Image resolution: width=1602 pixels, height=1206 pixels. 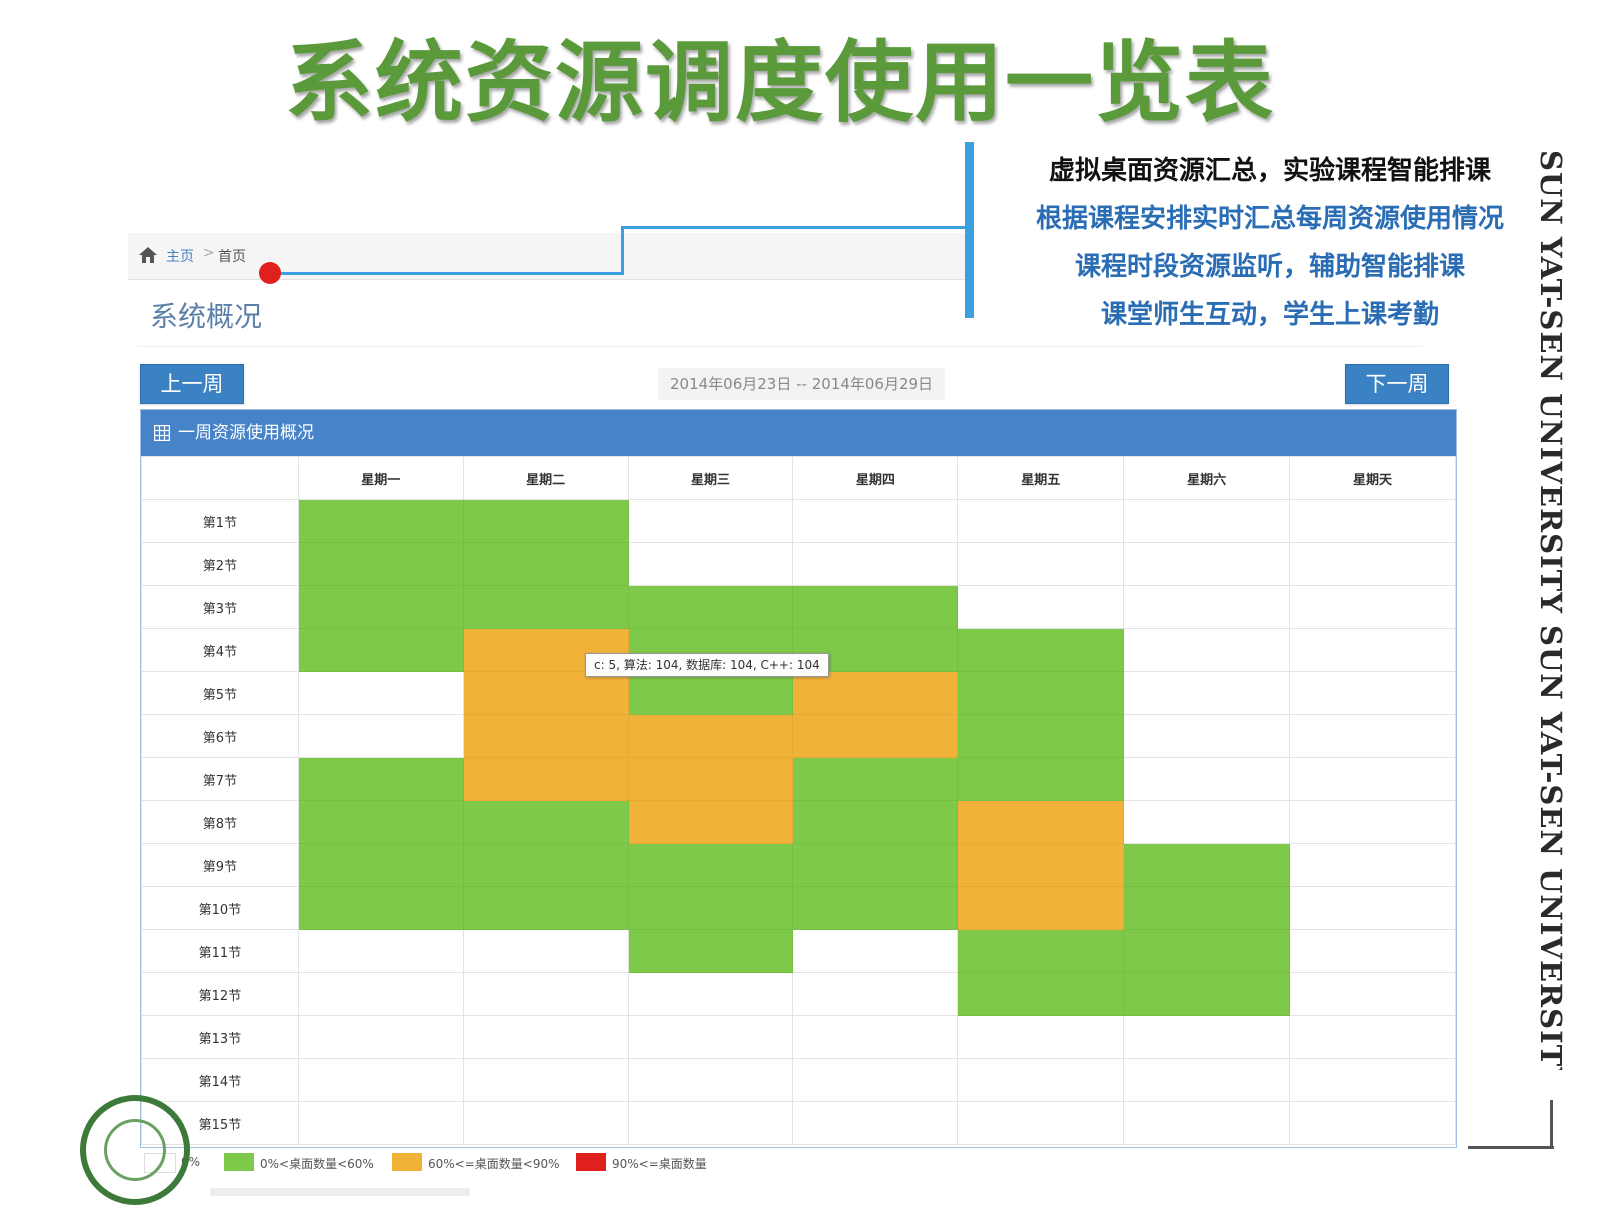 I want to click on next-week-button: 下一周, so click(x=1397, y=384).